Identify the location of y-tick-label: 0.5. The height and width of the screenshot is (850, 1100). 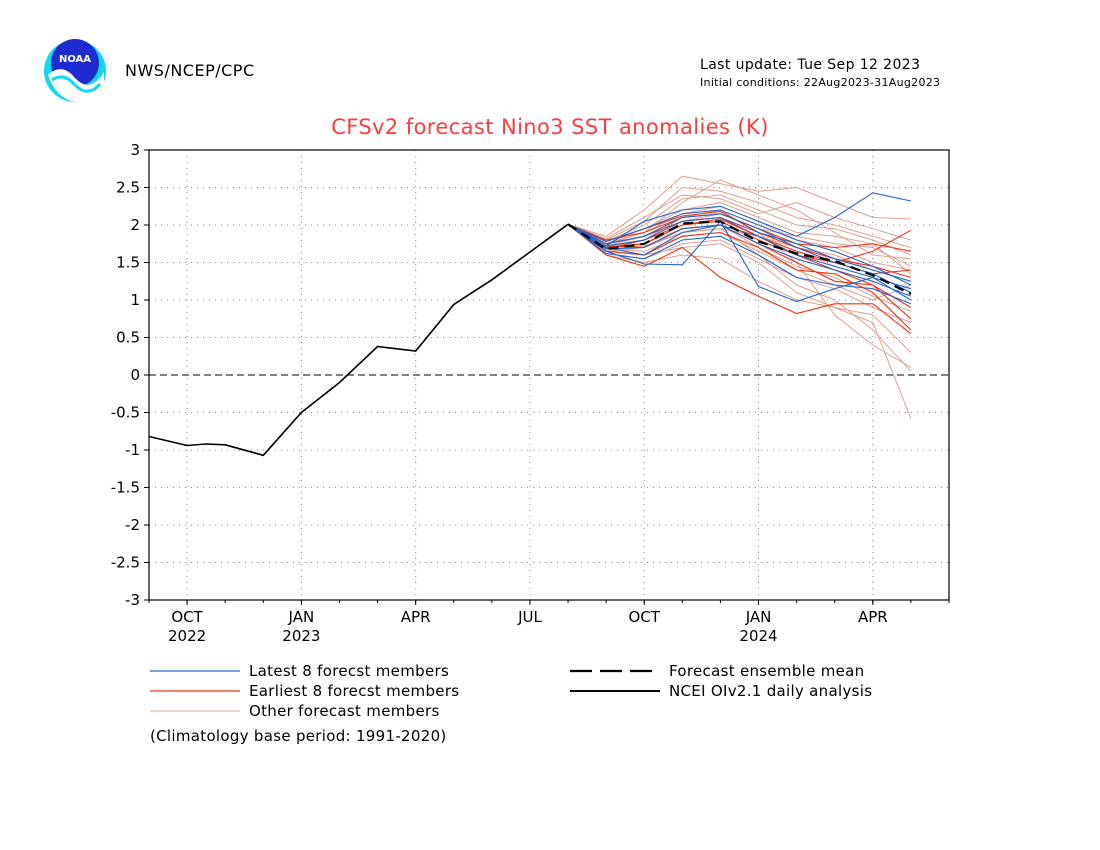
(128, 338).